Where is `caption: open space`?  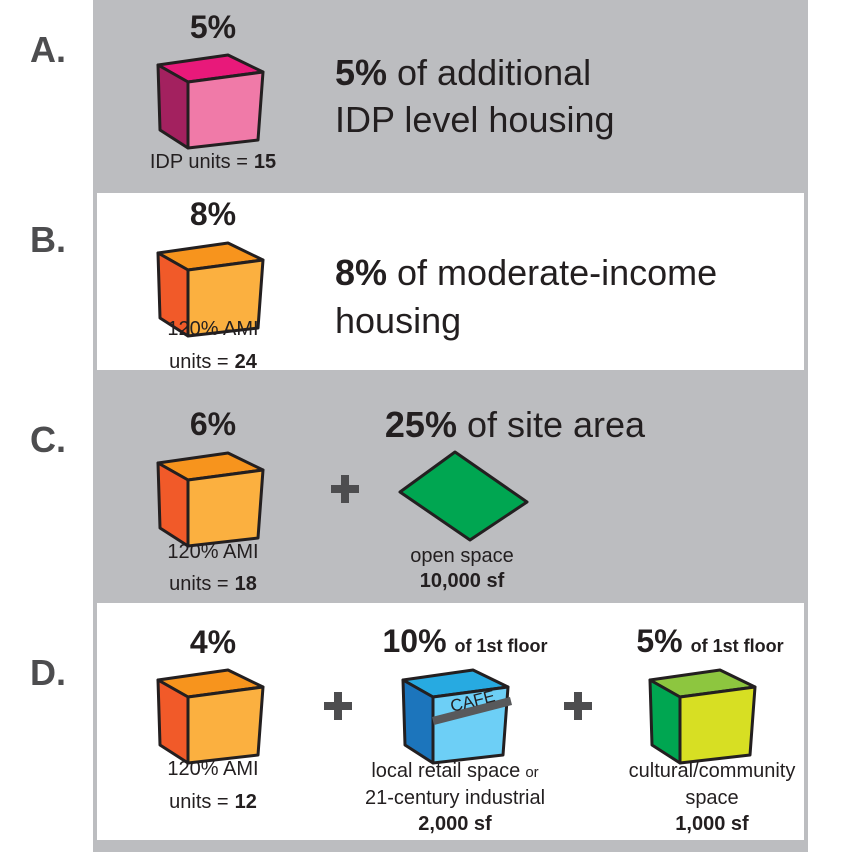
caption: open space is located at coordinates (461, 556).